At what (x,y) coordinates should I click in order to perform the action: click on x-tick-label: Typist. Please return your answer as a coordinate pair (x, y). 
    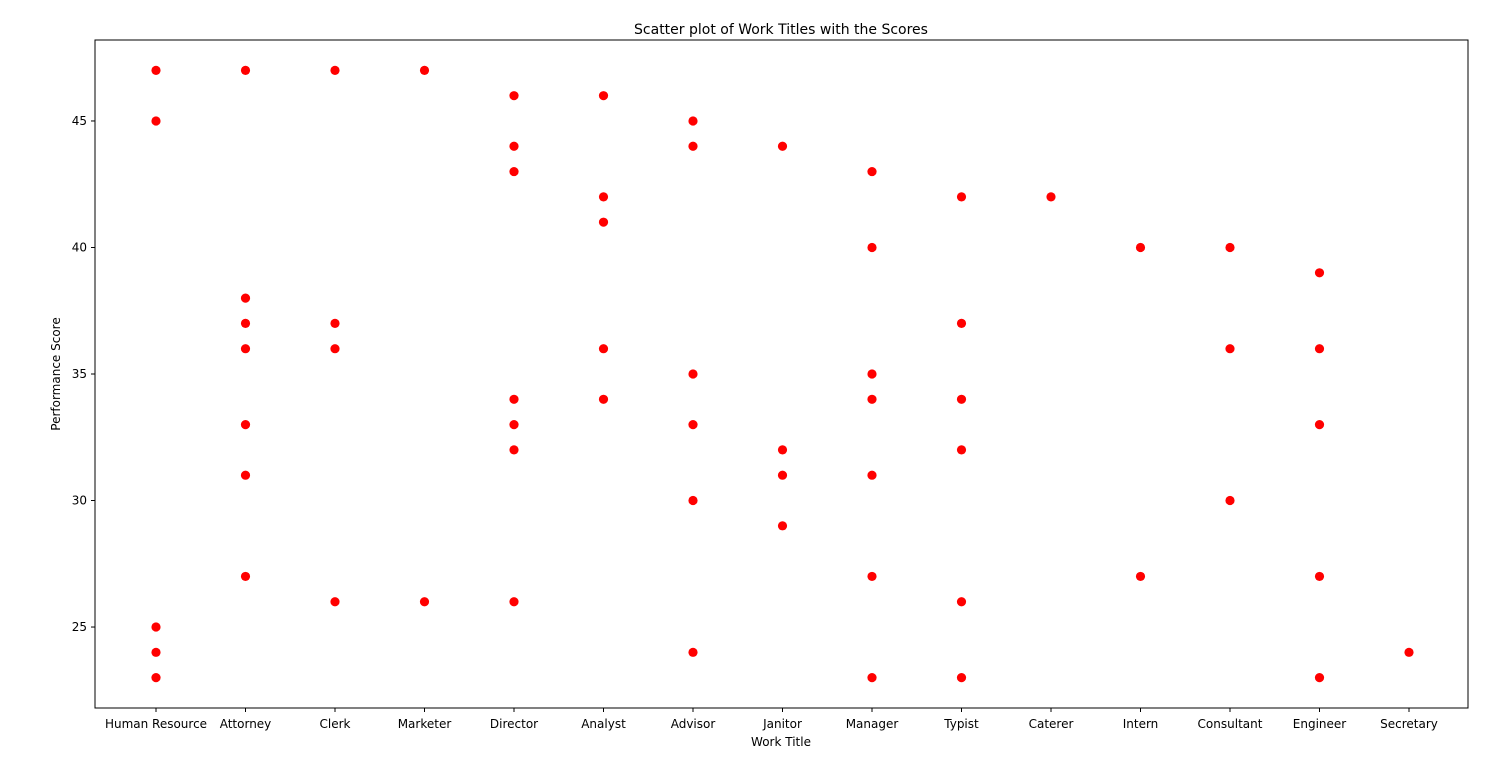
    Looking at the image, I should click on (961, 724).